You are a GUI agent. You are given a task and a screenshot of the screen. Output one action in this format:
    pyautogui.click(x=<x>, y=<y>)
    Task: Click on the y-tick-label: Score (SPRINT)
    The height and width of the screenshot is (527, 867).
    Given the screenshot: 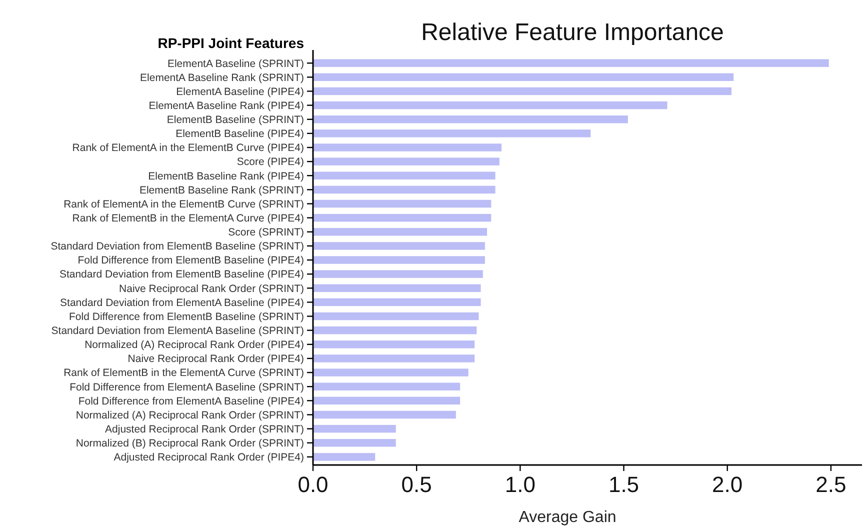 What is the action you would take?
    pyautogui.click(x=266, y=232)
    